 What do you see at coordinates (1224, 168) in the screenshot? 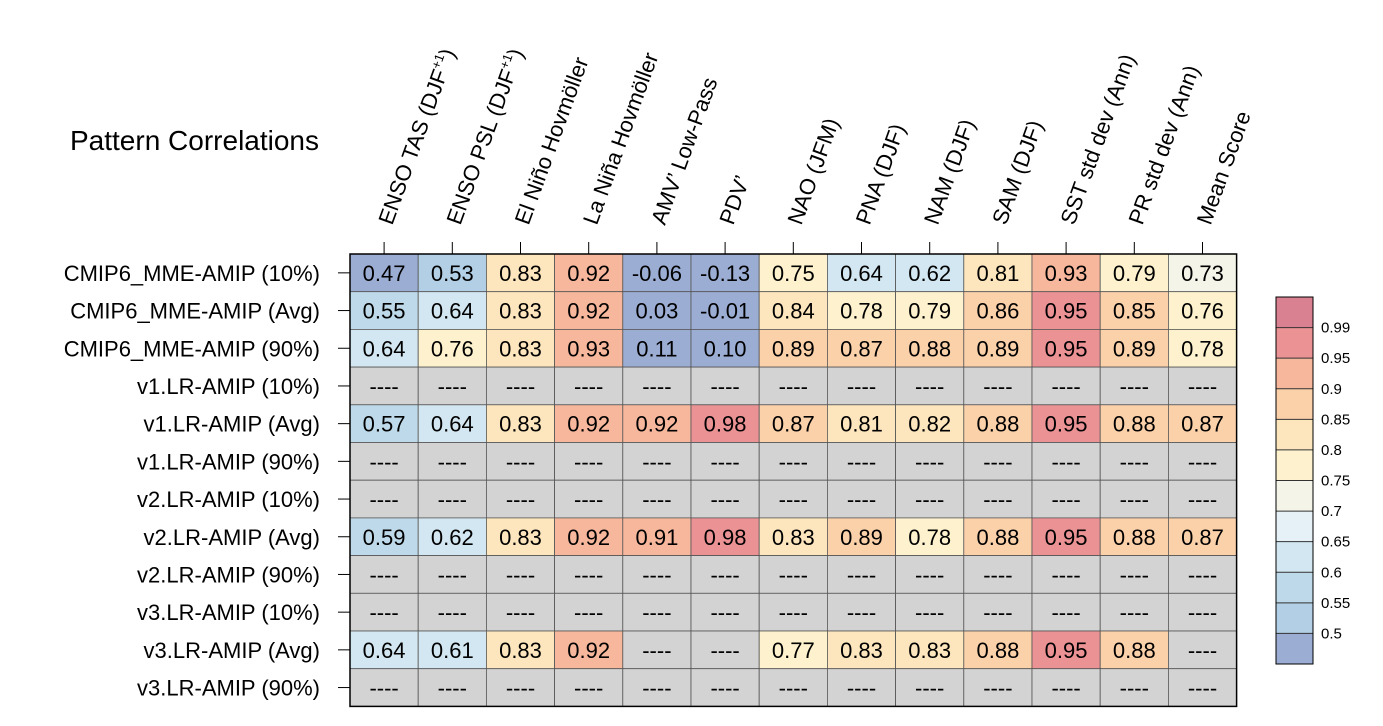
I see `column-label: Mean Score` at bounding box center [1224, 168].